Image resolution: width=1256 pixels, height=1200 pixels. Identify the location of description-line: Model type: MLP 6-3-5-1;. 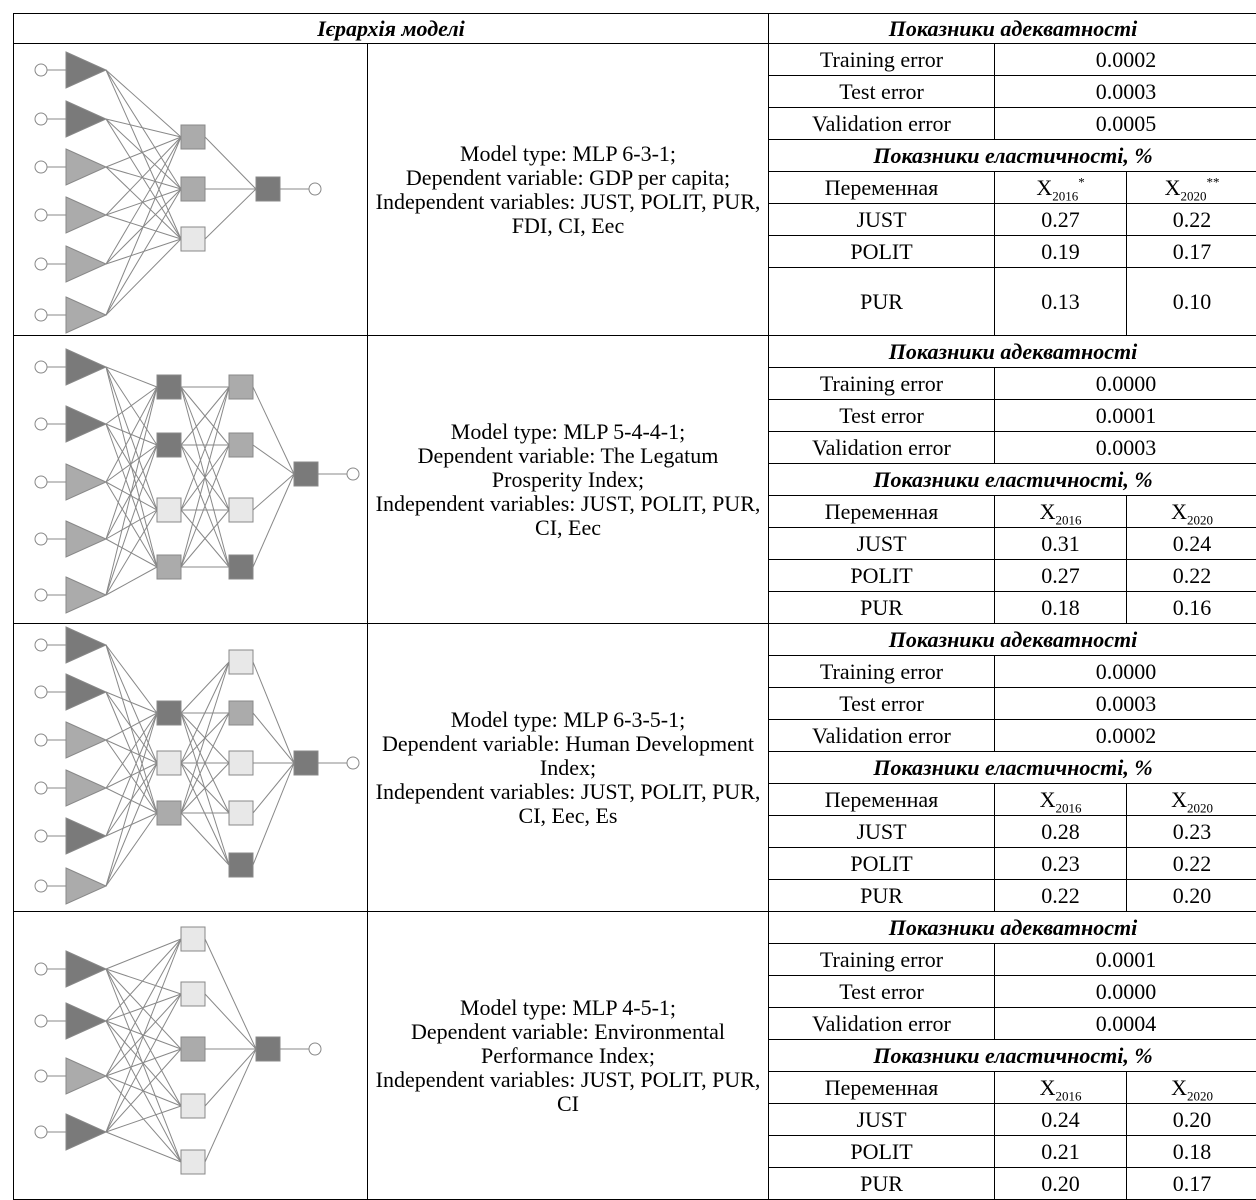
(568, 720).